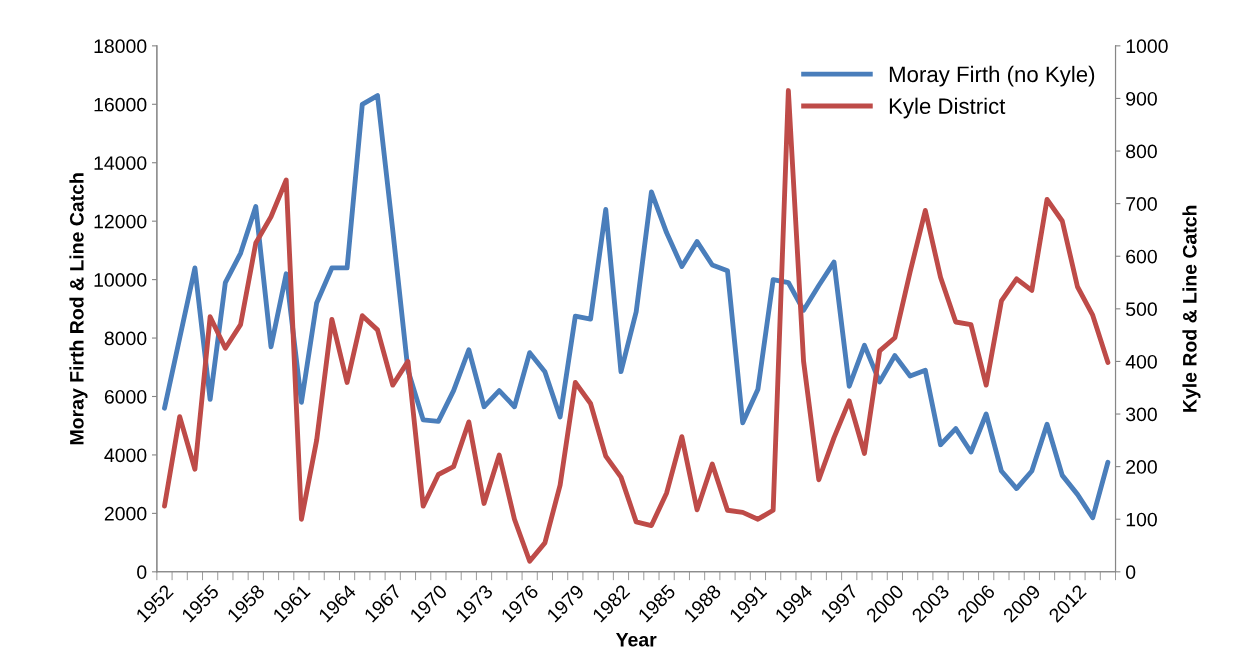  Describe the element at coordinates (120, 221) in the screenshot. I see `y-tick-label: 12000` at that location.